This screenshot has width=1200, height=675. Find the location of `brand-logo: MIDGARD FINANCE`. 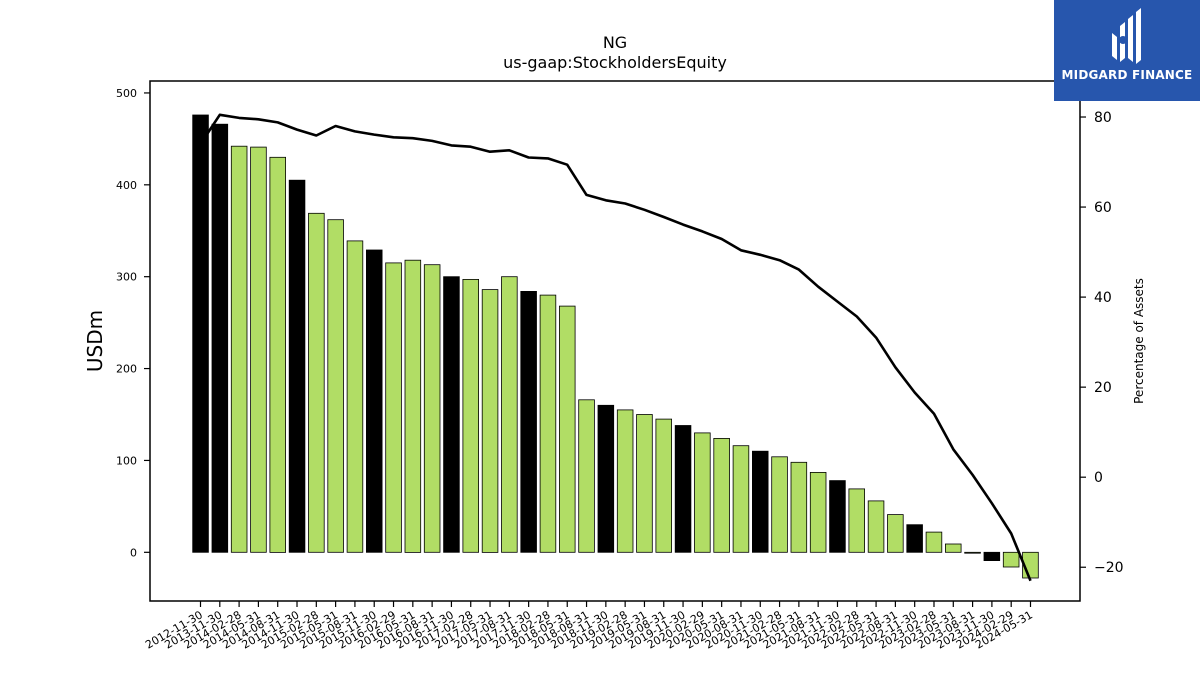

brand-logo: MIDGARD FINANCE is located at coordinates (1127, 50).